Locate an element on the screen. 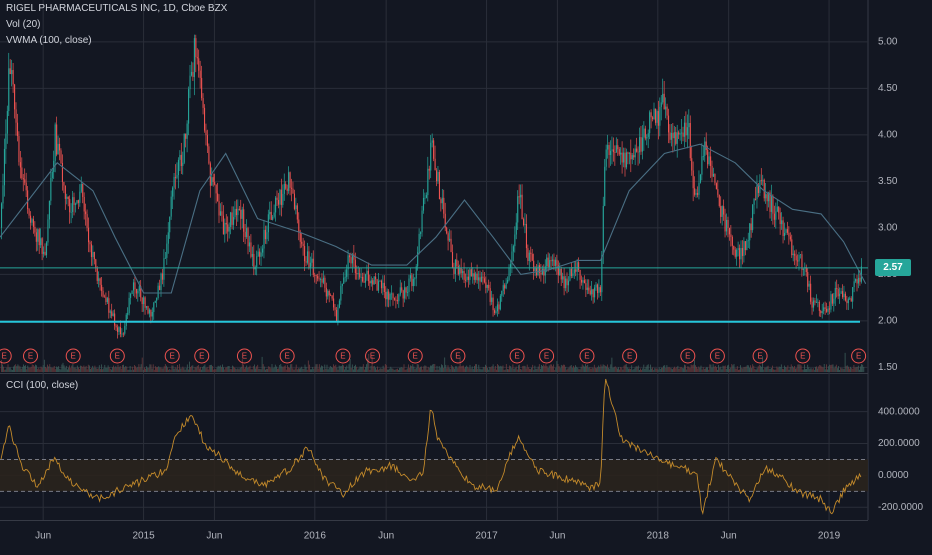 The image size is (932, 555). price-tick-label: 3.00 is located at coordinates (888, 227).